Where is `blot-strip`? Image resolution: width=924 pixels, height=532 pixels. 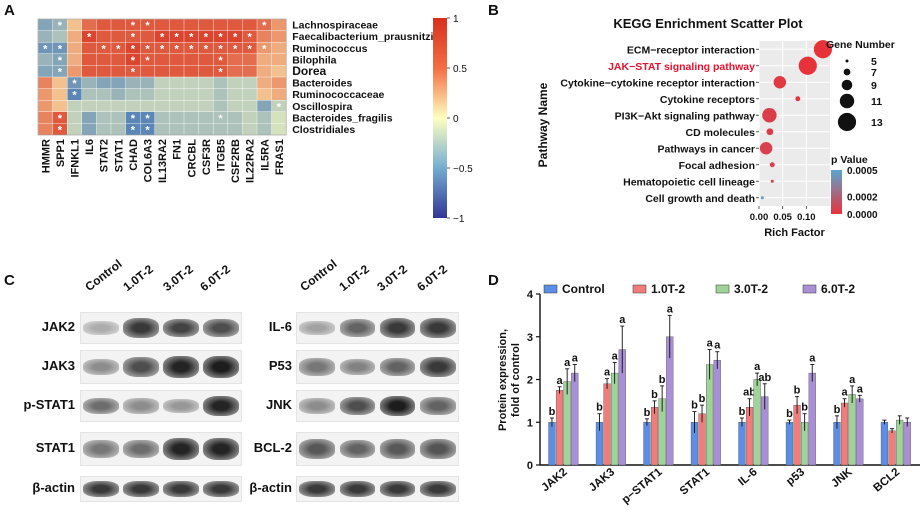
blot-strip is located at coordinates (377, 367).